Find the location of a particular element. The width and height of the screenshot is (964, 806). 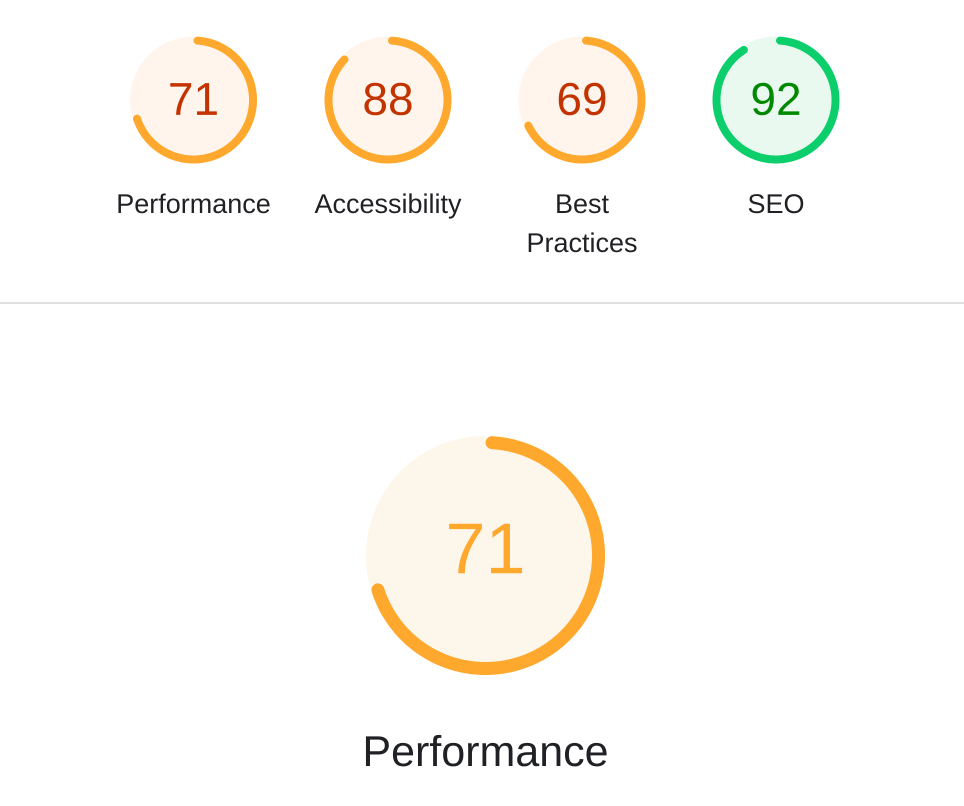

text: Accessibility is located at coordinates (388, 206).